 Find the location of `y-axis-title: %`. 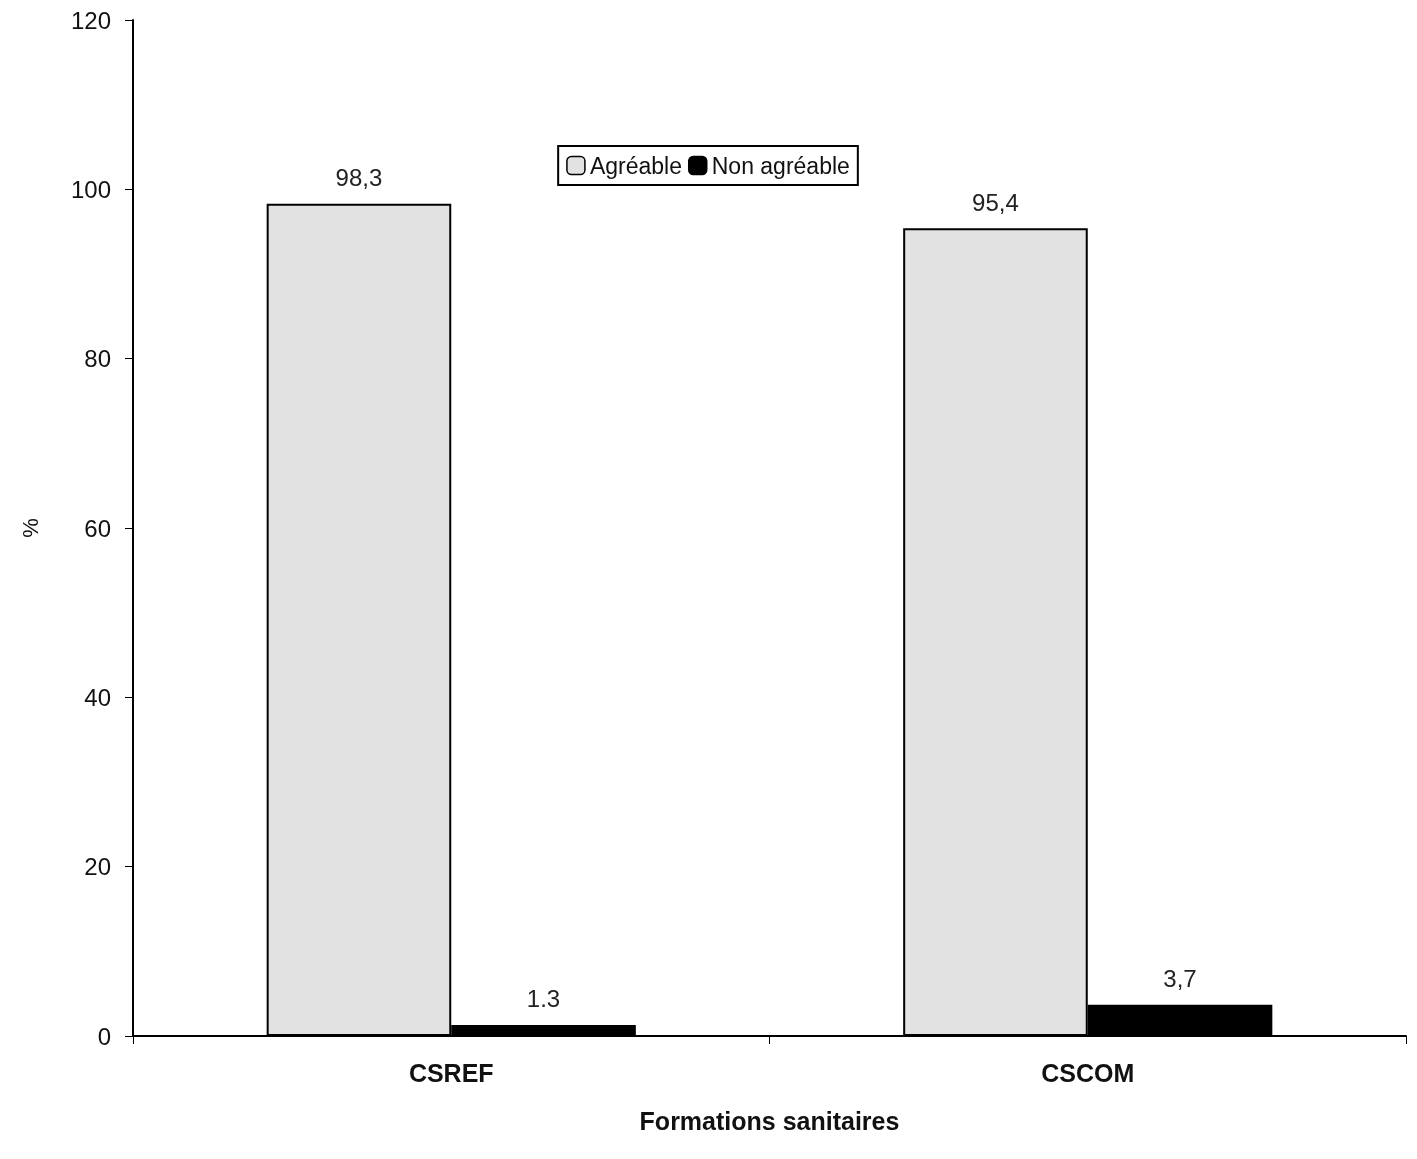

y-axis-title: % is located at coordinates (30, 528).